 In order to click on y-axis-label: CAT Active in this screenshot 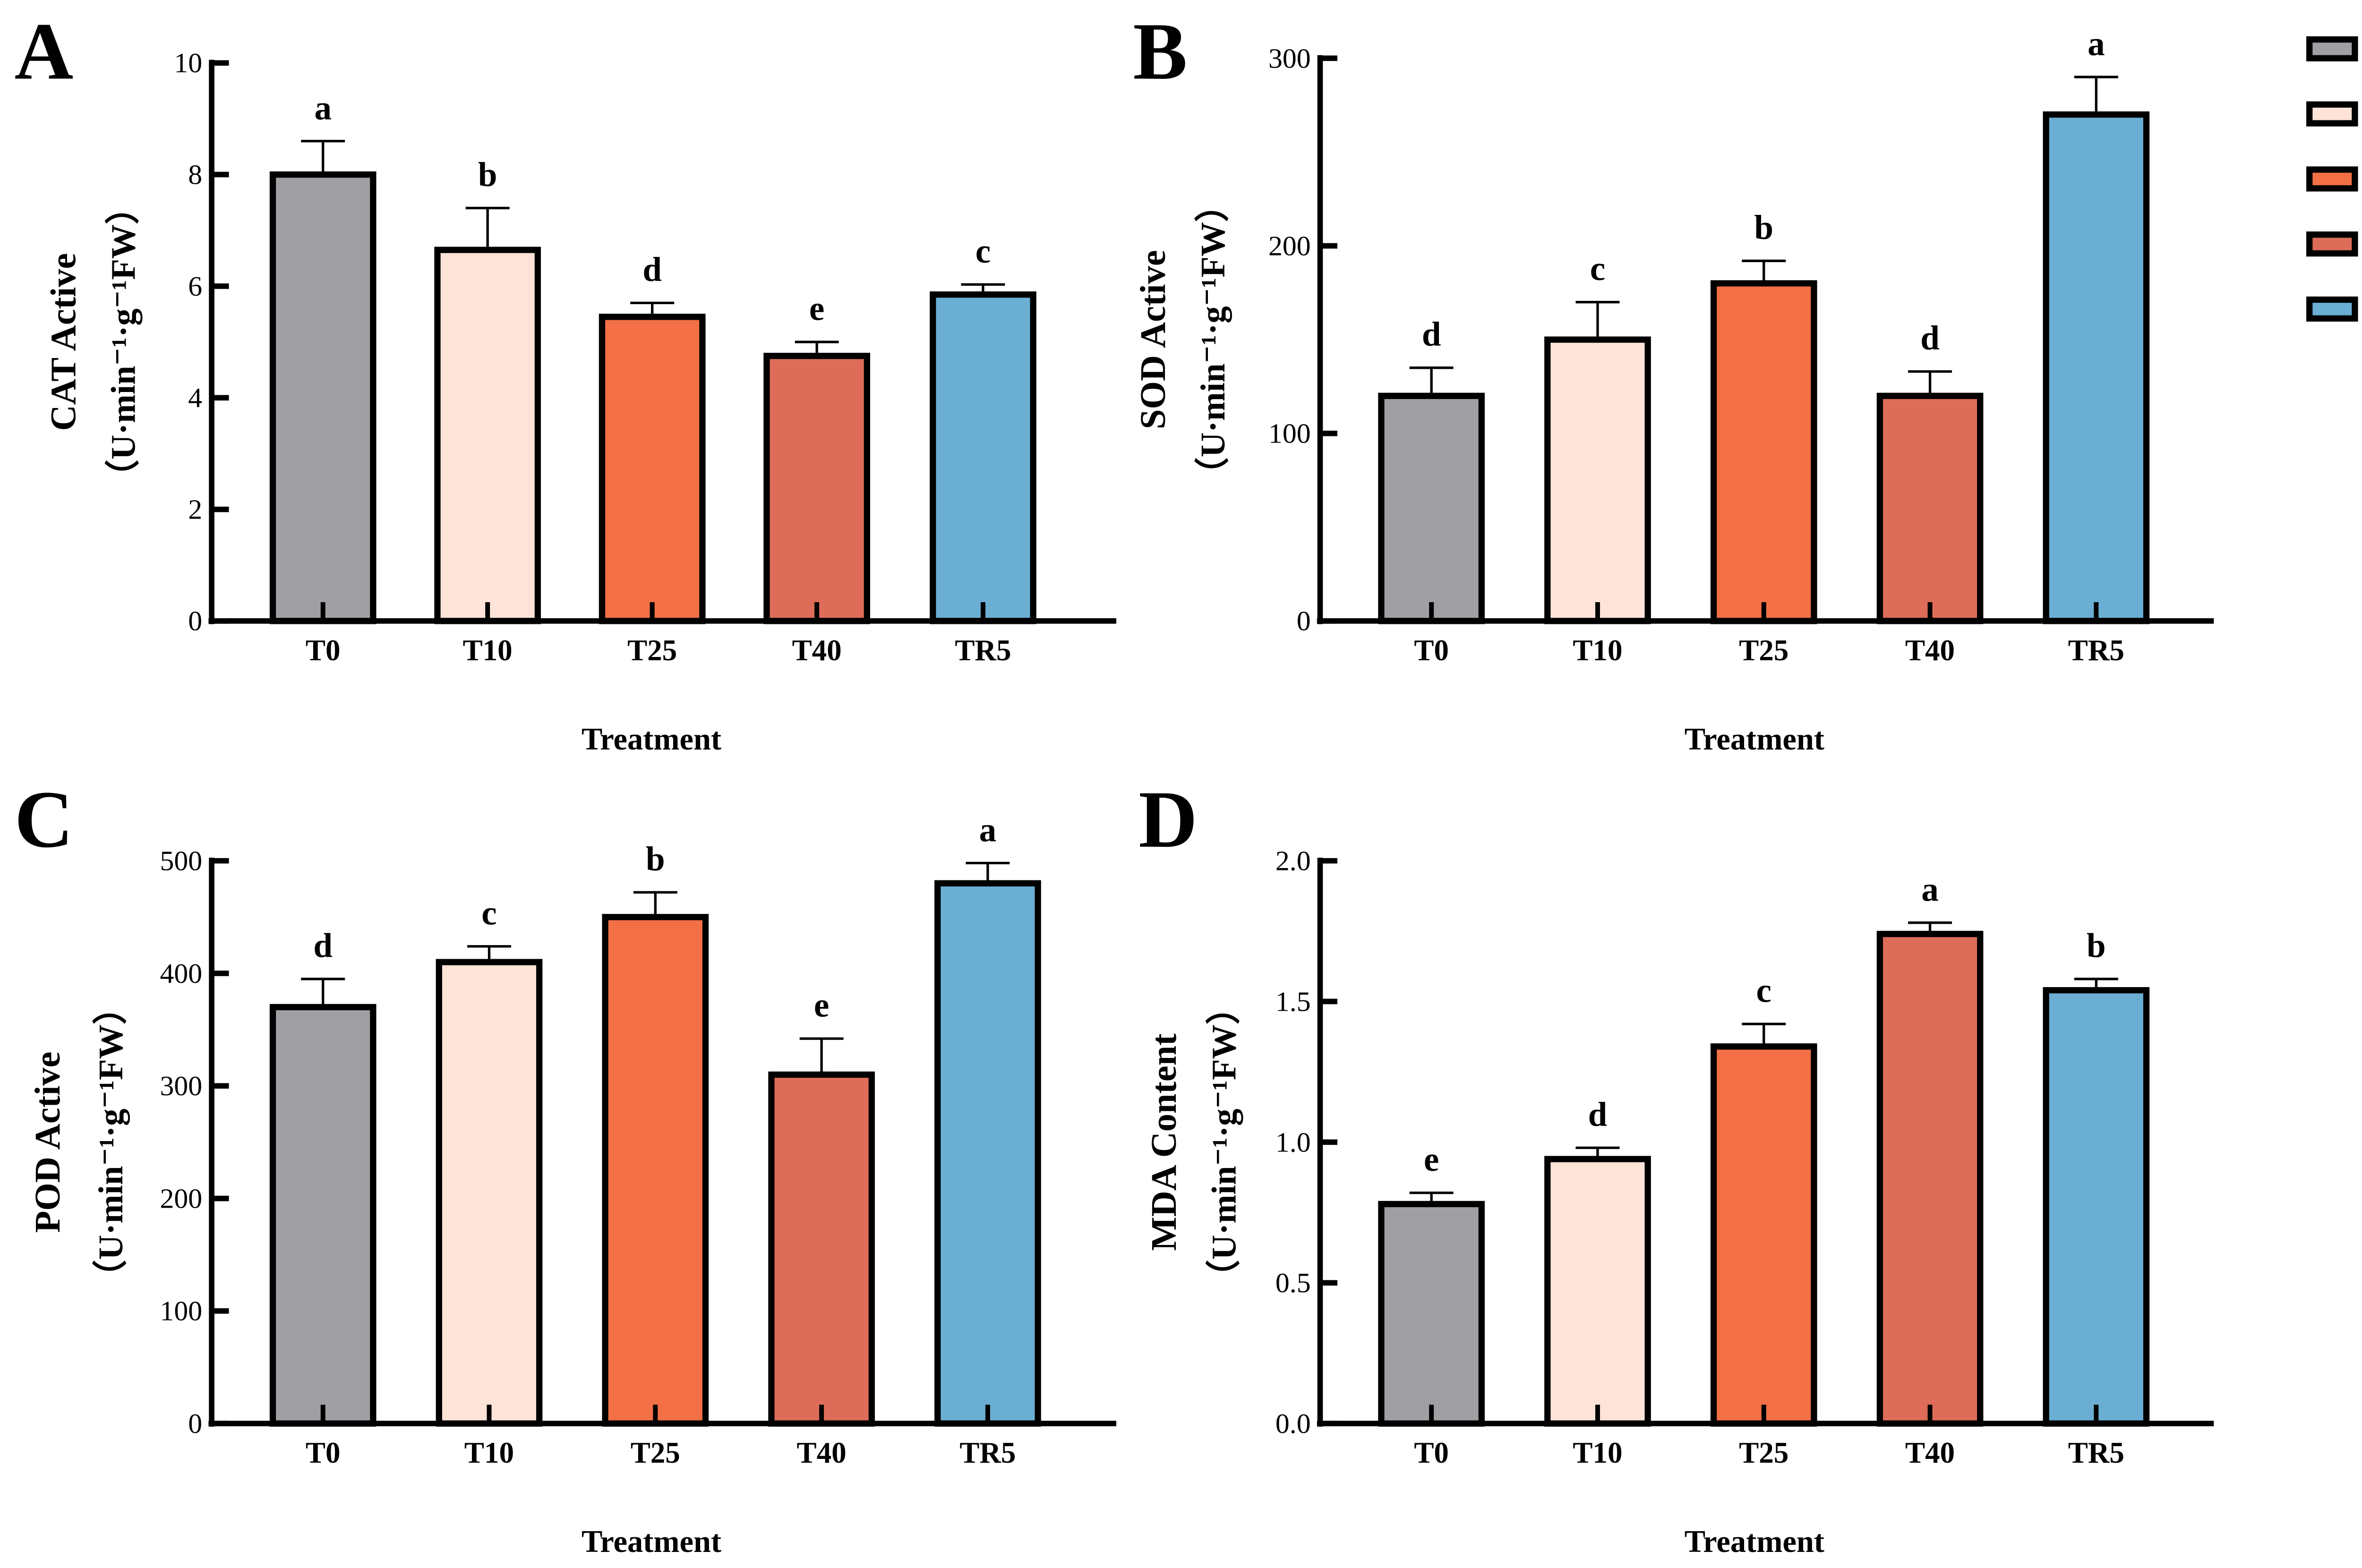, I will do `click(63, 342)`.